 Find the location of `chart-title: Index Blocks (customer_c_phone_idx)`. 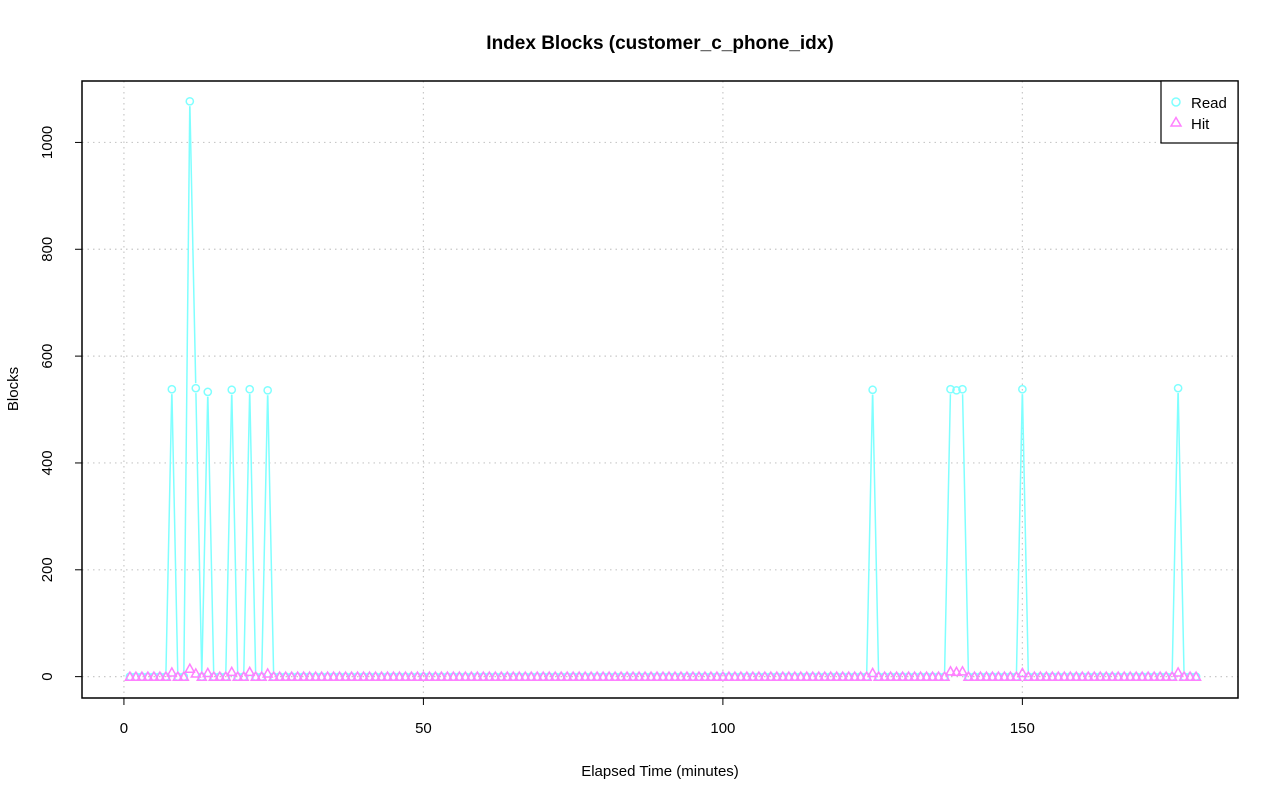

chart-title: Index Blocks (customer_c_phone_idx) is located at coordinates (659, 43).